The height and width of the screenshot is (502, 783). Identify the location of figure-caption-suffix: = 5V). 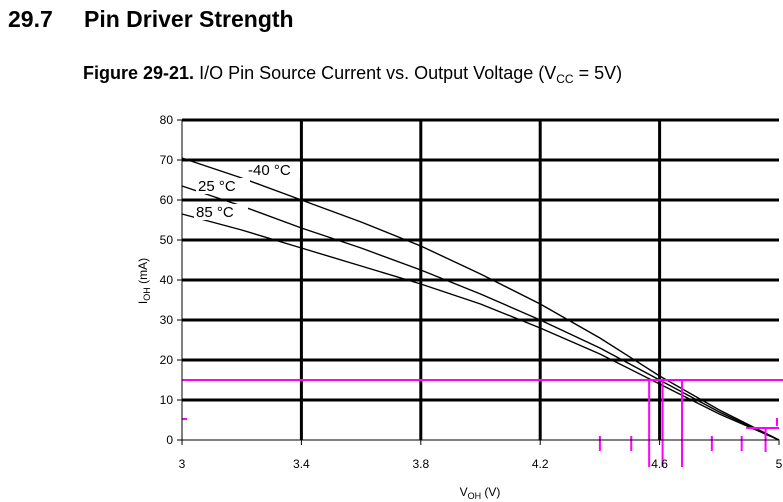
(598, 73).